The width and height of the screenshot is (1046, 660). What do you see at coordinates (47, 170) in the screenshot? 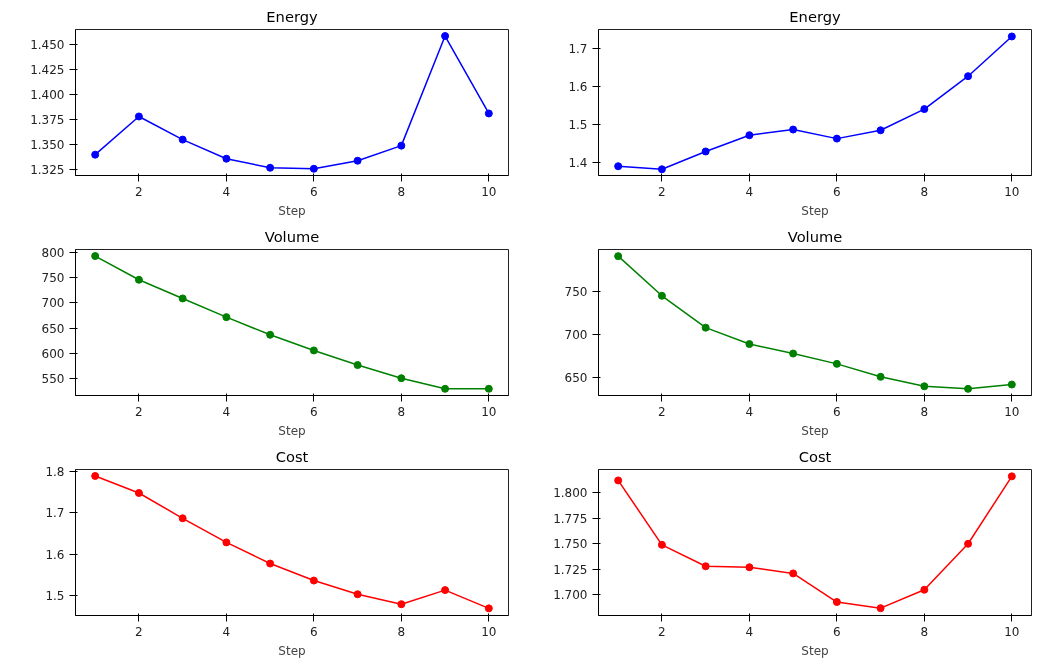
I see `y-tick-label: 1.325` at bounding box center [47, 170].